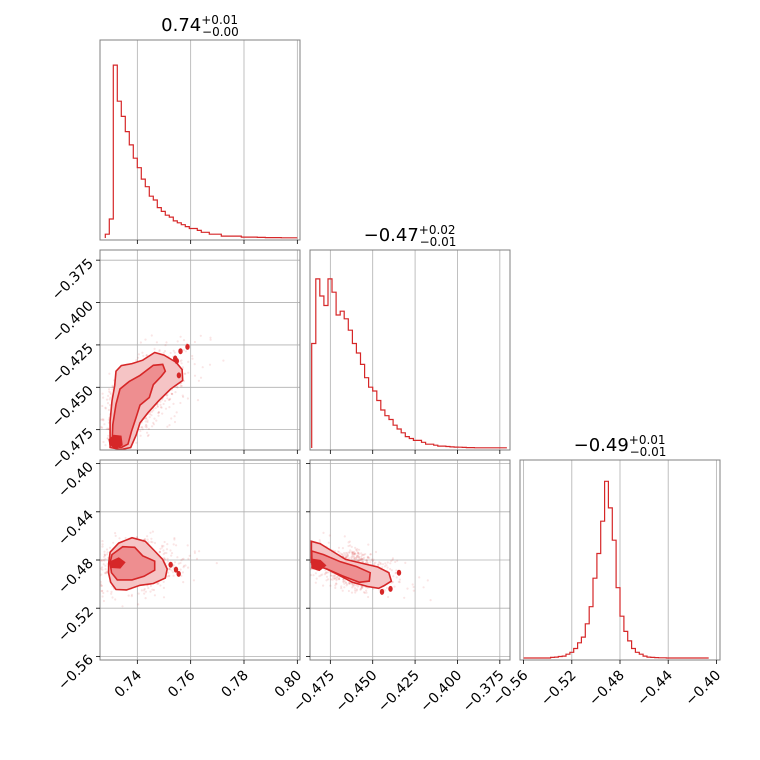  Describe the element at coordinates (607, 689) in the screenshot. I see `x-tick-label: −0.48` at that location.